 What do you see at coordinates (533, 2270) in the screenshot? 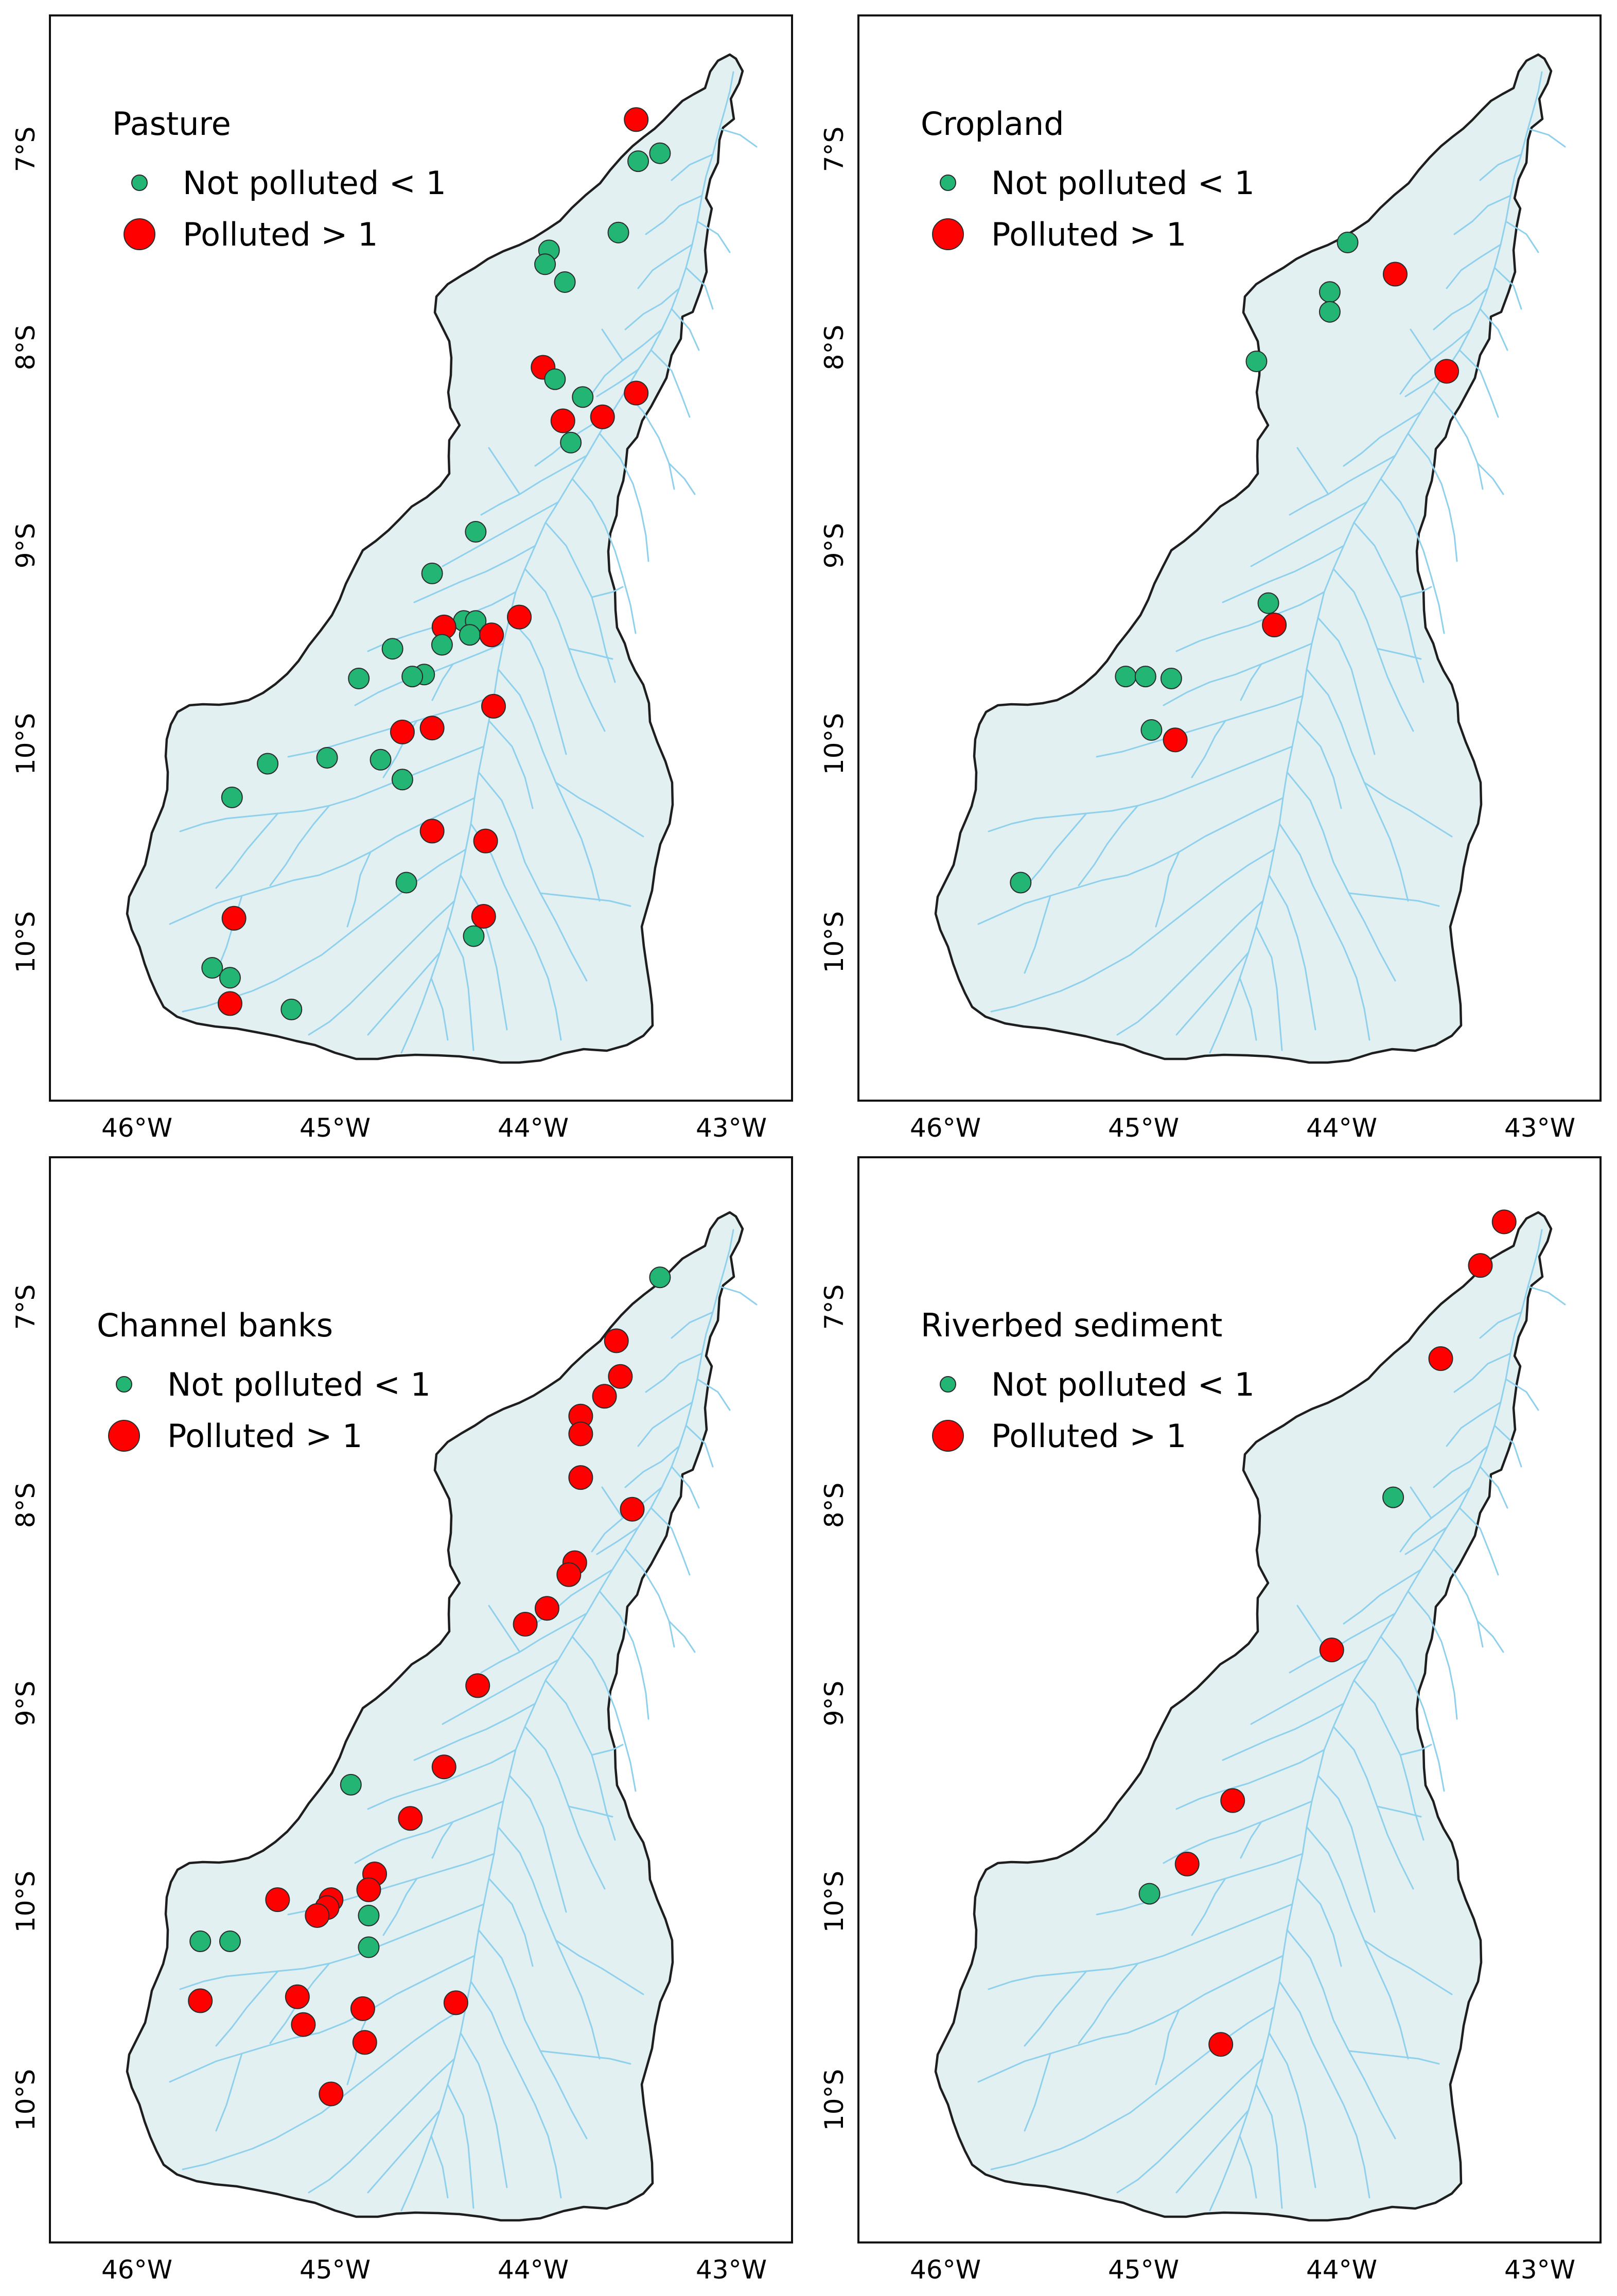
I see `longitude-tick-label: 44°W` at bounding box center [533, 2270].